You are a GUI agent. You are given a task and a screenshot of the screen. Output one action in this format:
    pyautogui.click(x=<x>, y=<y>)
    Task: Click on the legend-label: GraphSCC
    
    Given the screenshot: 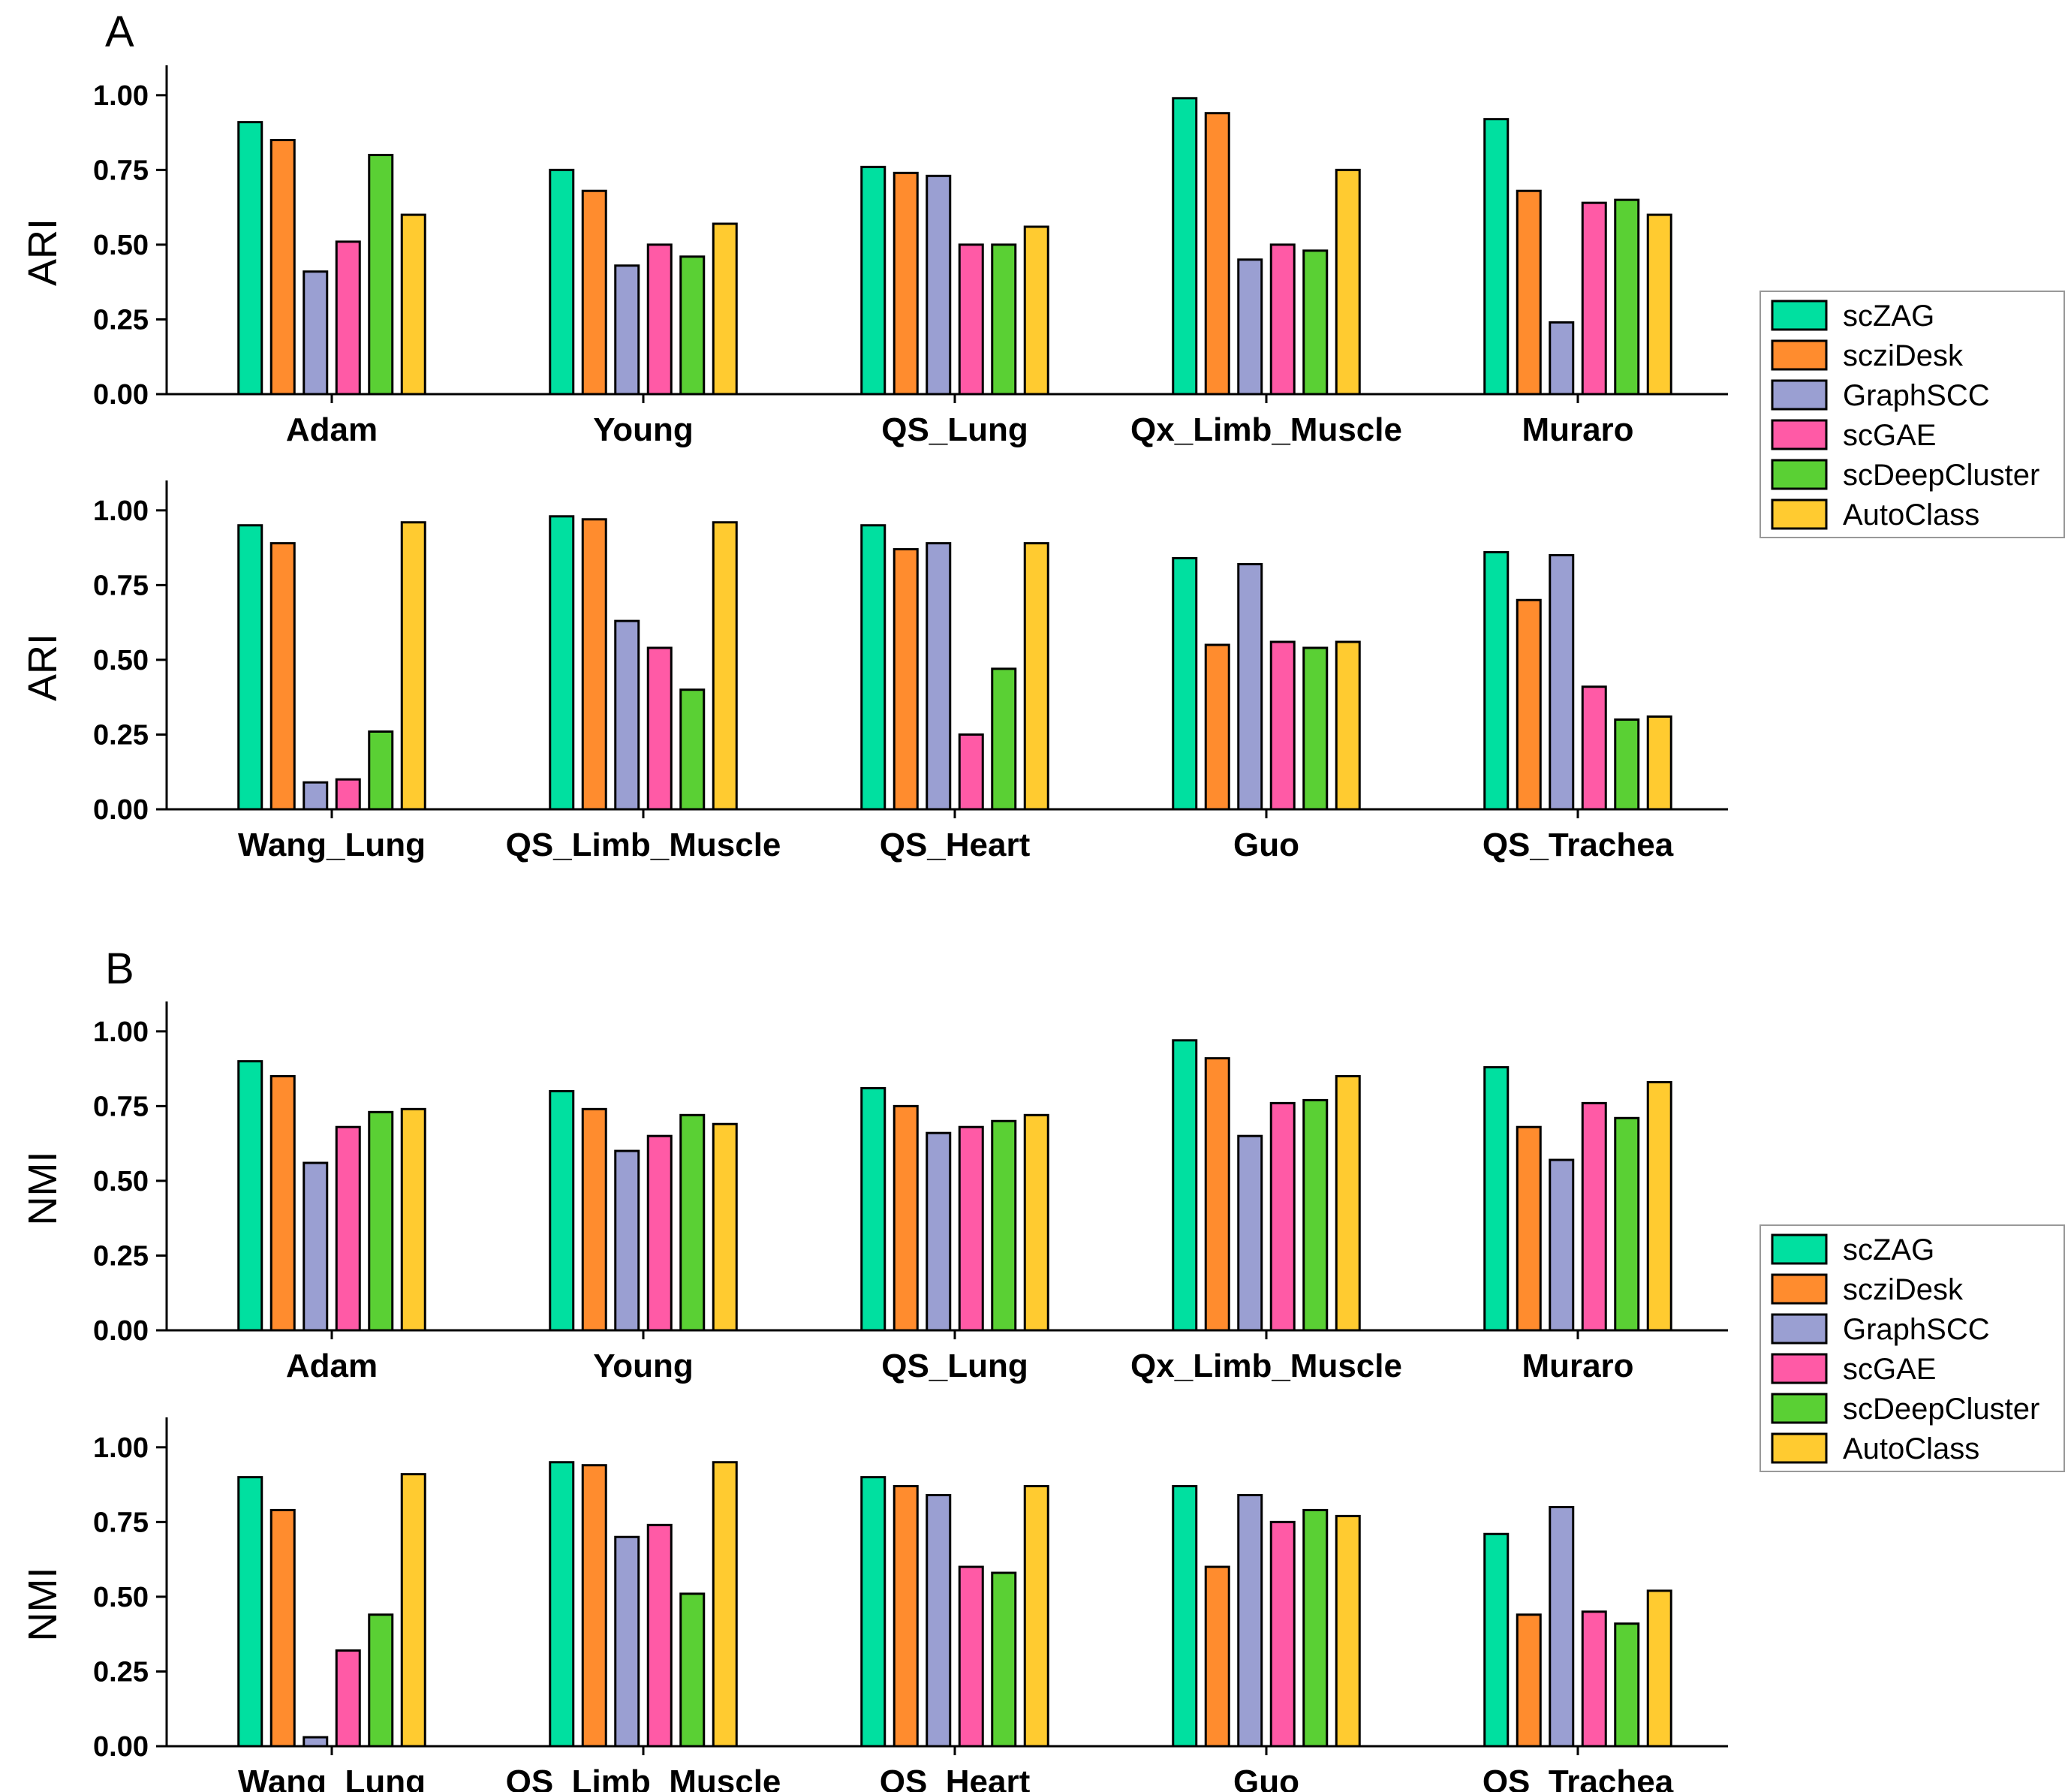 What is the action you would take?
    pyautogui.click(x=1916, y=395)
    